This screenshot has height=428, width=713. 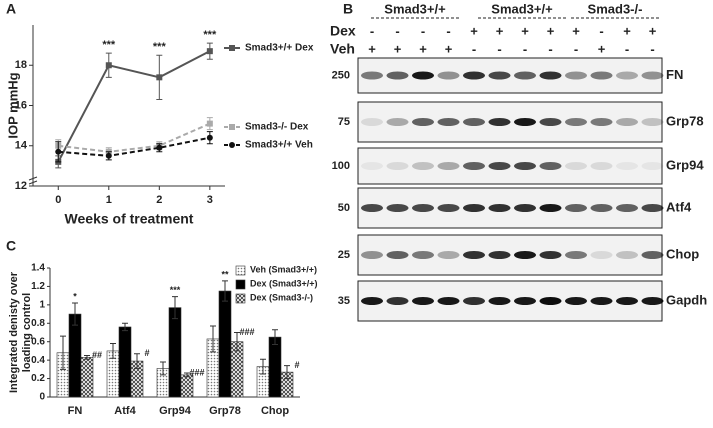 I want to click on group-label: Smad3+/+, so click(x=522, y=8).